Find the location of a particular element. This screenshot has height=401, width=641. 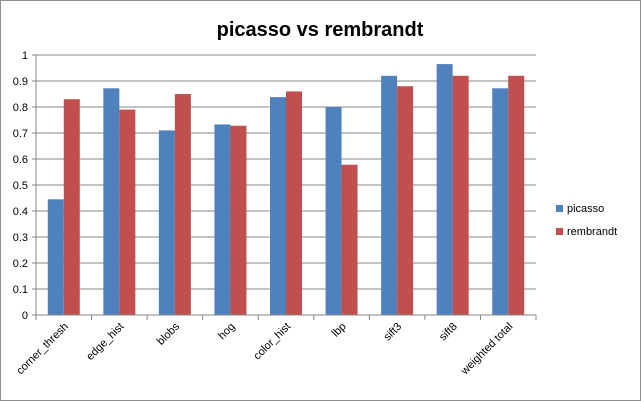

x-tick-label: sift8 is located at coordinates (448, 332).